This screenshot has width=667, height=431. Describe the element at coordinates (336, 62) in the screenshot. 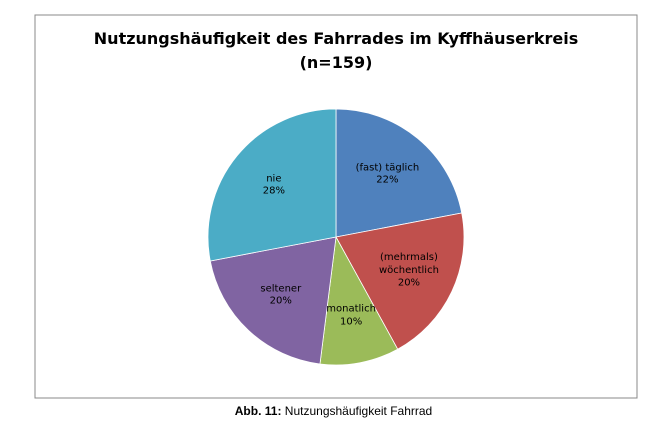

I see `chart-title: (n=159)` at that location.